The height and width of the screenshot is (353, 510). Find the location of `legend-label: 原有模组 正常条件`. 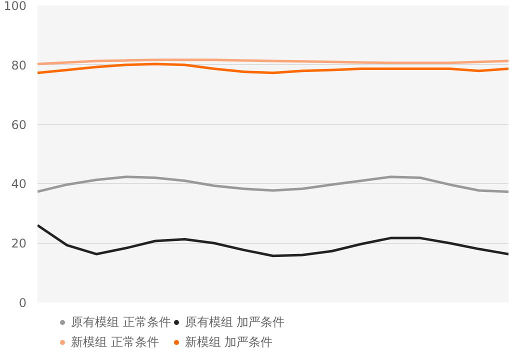

legend-label: 原有模组 正常条件 is located at coordinates (121, 322).